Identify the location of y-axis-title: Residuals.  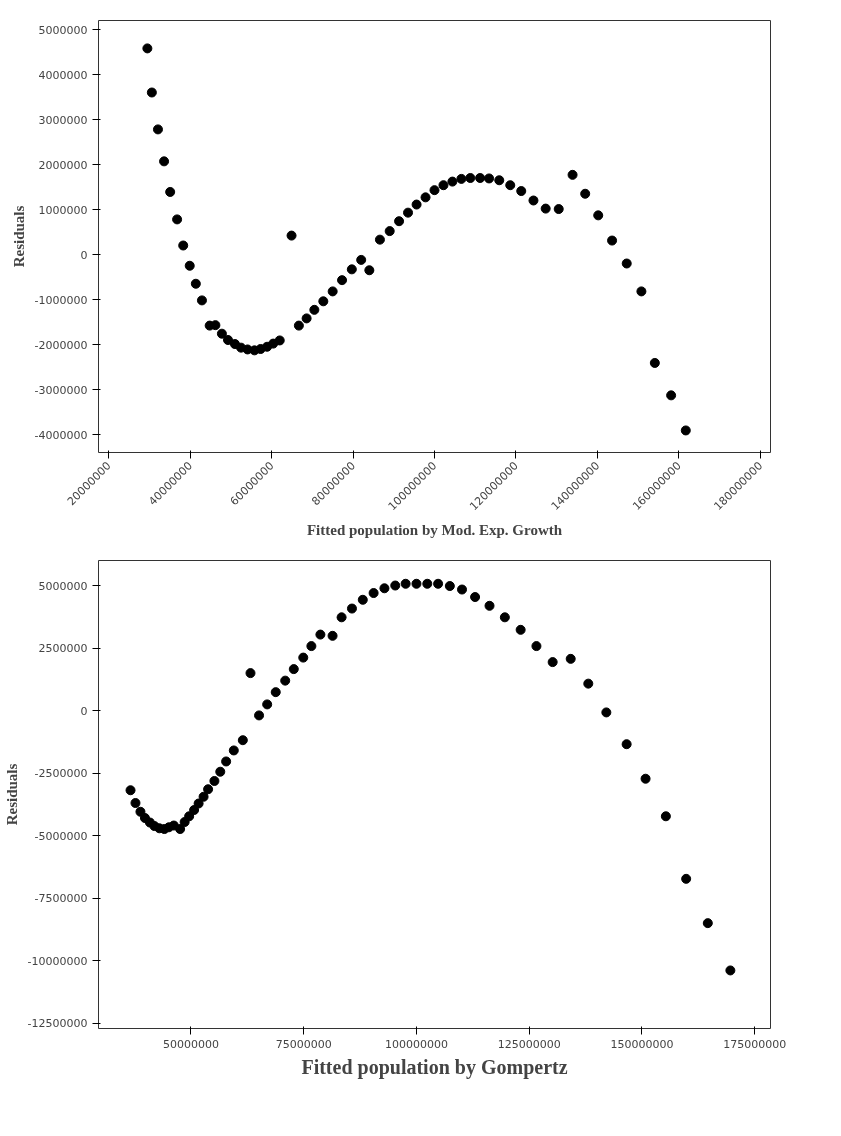
(11, 794).